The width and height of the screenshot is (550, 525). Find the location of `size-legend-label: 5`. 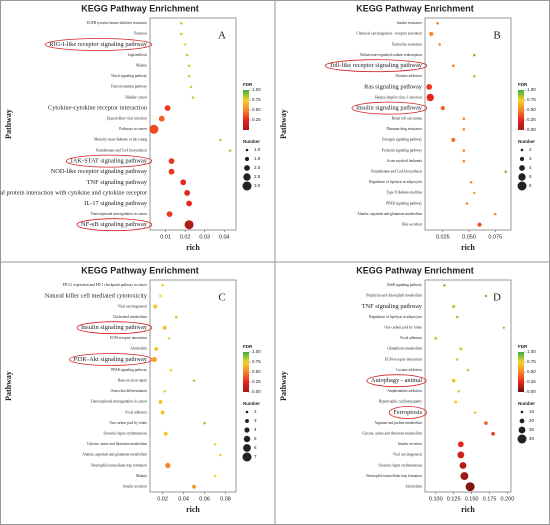

size-legend-label: 5 is located at coordinates (530, 176).